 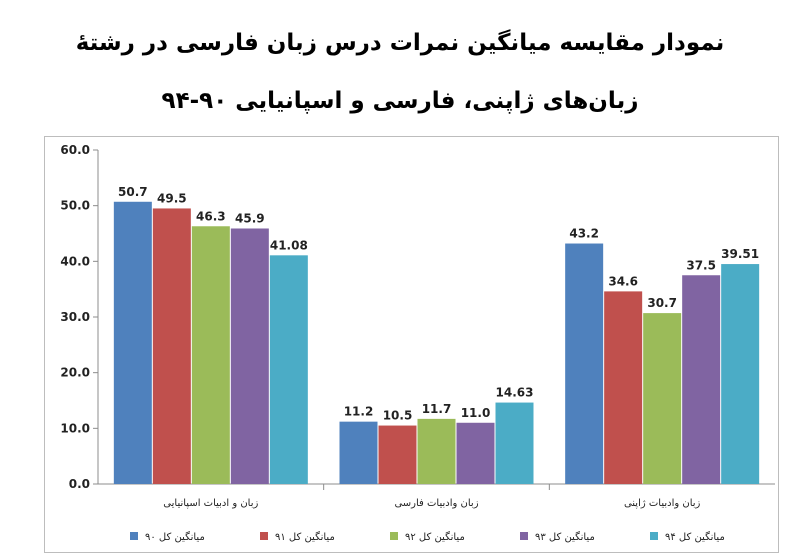 I want to click on data-label-s3-c0: 45.9, so click(x=250, y=218).